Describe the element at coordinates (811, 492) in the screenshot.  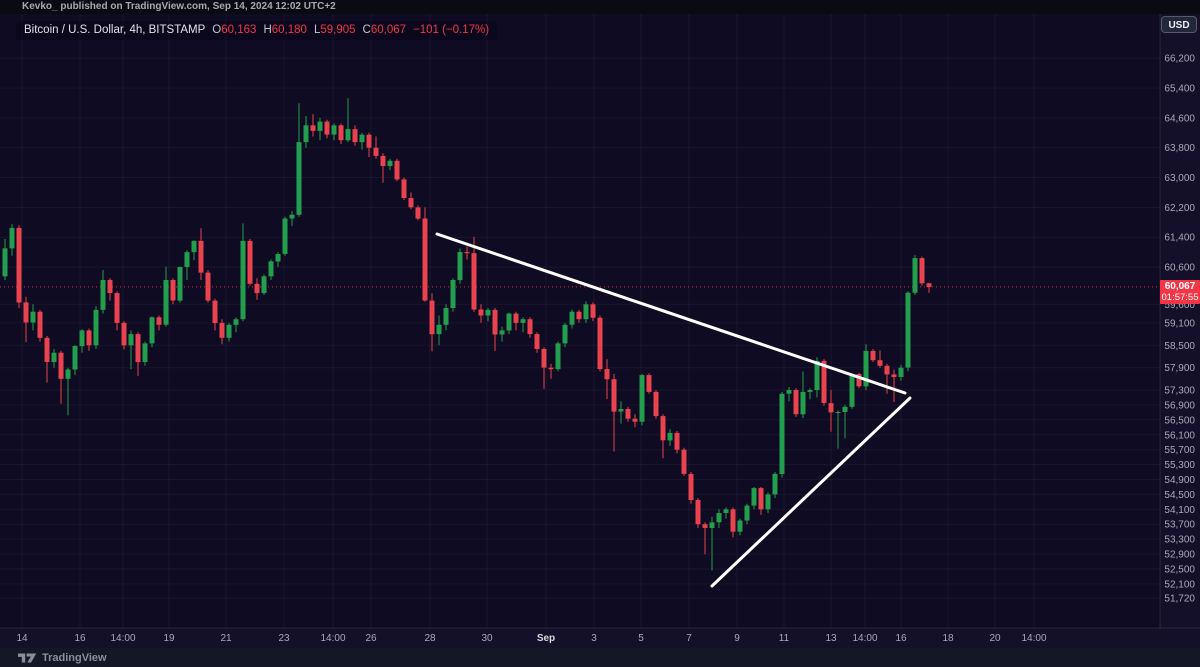
I see `trendline-ascending-support` at that location.